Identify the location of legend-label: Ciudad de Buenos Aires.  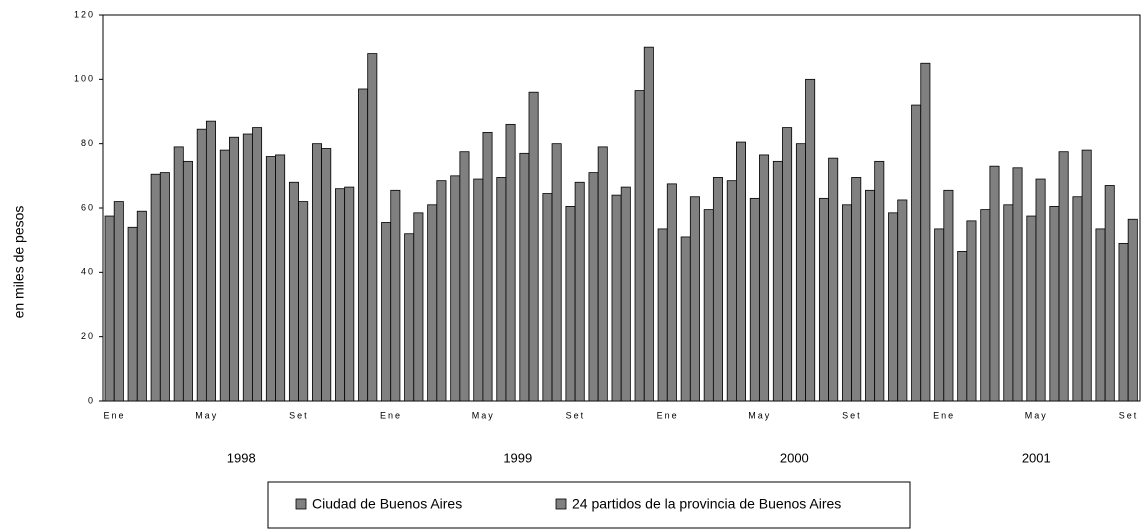
(387, 504).